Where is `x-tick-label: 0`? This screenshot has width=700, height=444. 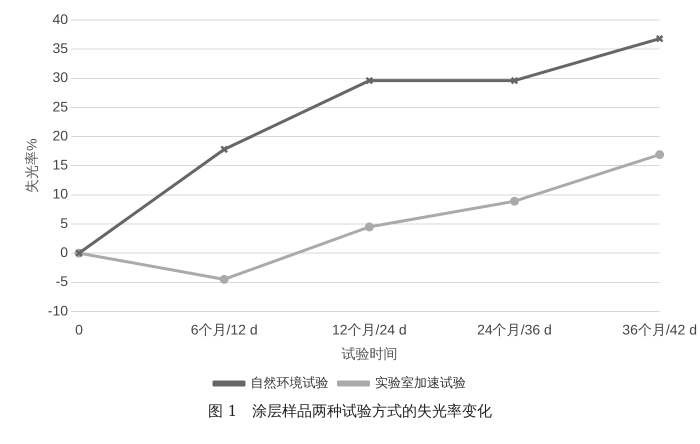 x-tick-label: 0 is located at coordinates (79, 330).